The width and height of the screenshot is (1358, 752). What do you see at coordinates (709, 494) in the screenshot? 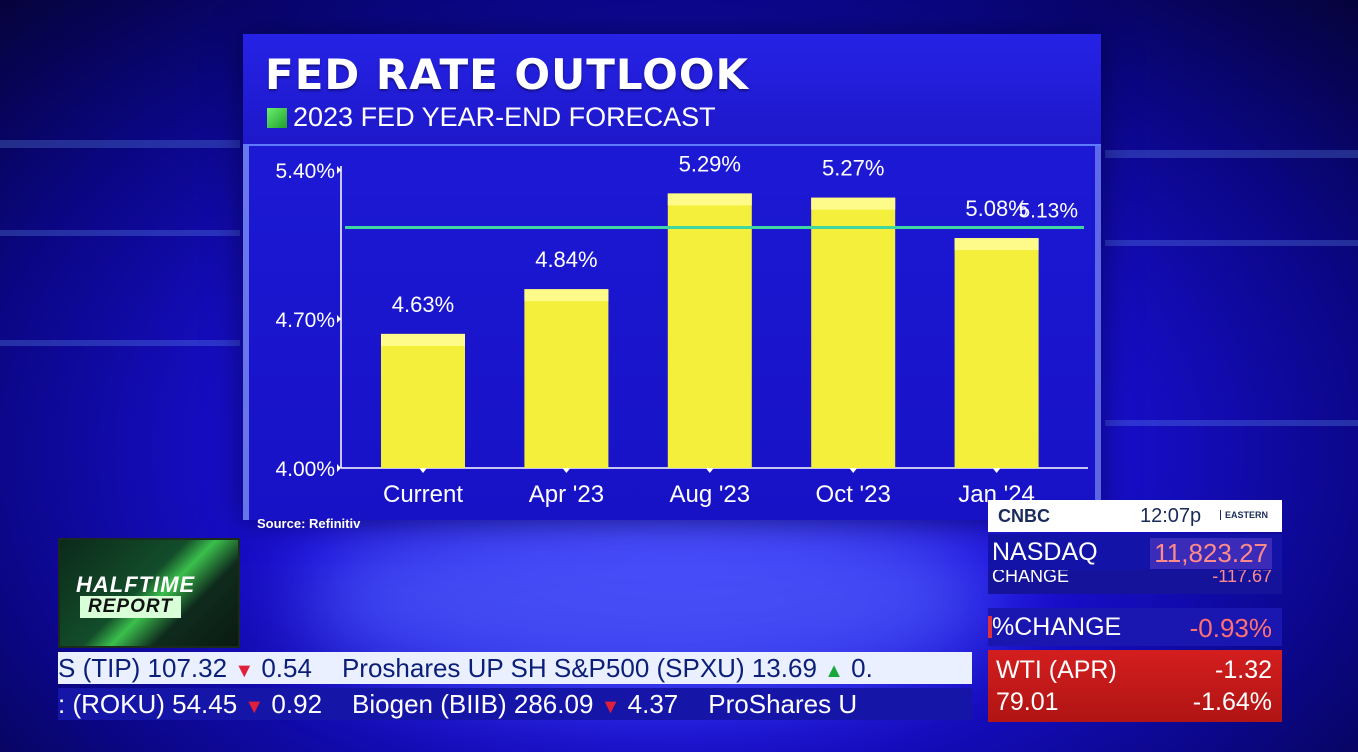
I see `x-tick-label: Aug '23` at bounding box center [709, 494].